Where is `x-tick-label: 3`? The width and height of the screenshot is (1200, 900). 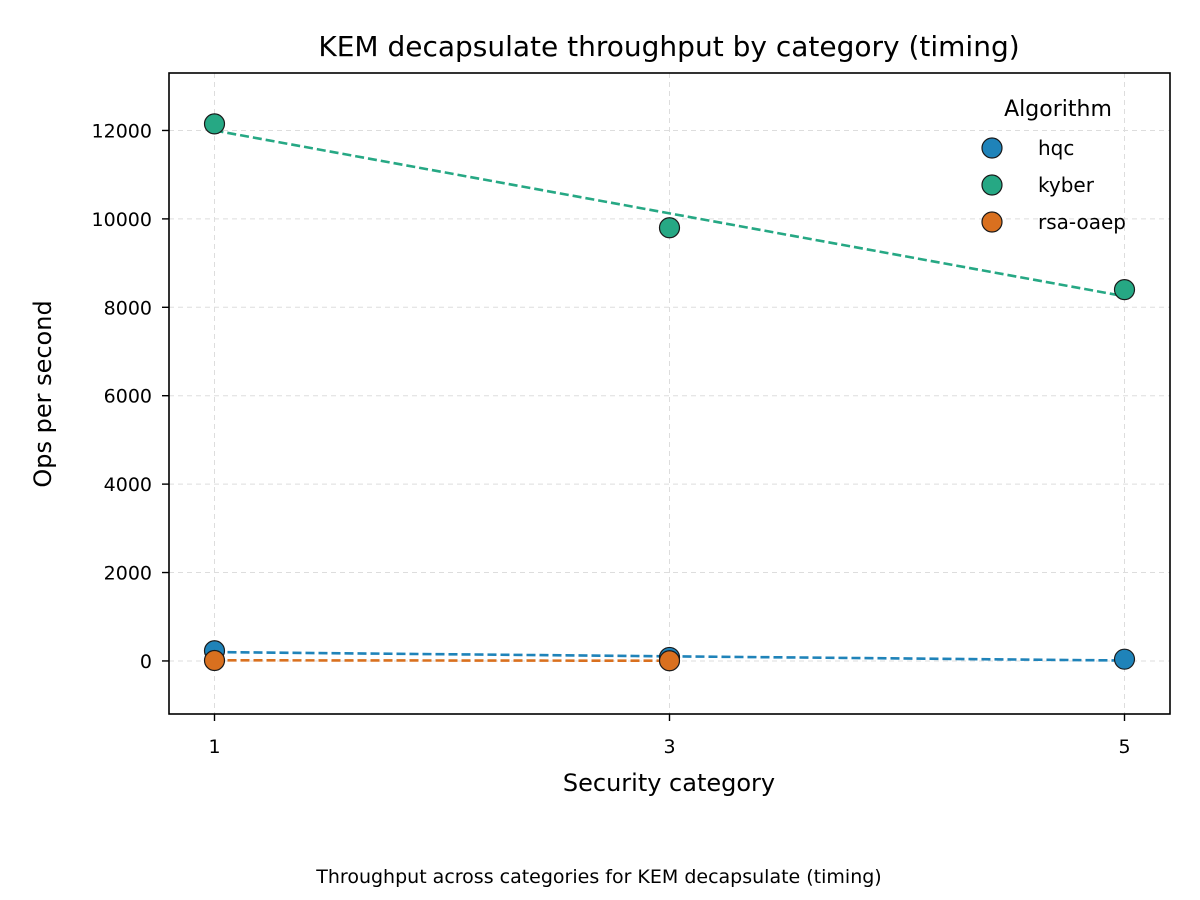
x-tick-label: 3 is located at coordinates (669, 747).